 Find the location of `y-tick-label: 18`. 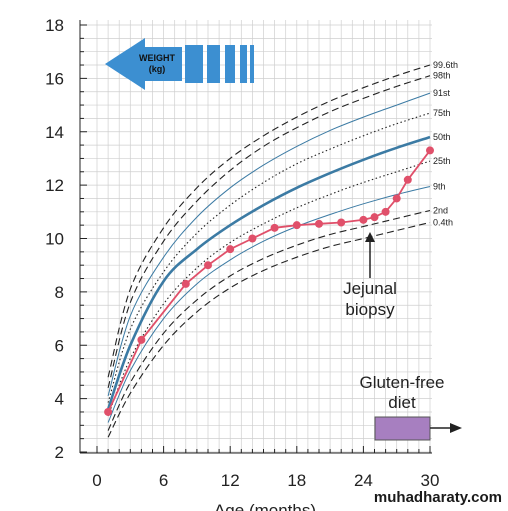

y-tick-label: 18 is located at coordinates (54, 25).